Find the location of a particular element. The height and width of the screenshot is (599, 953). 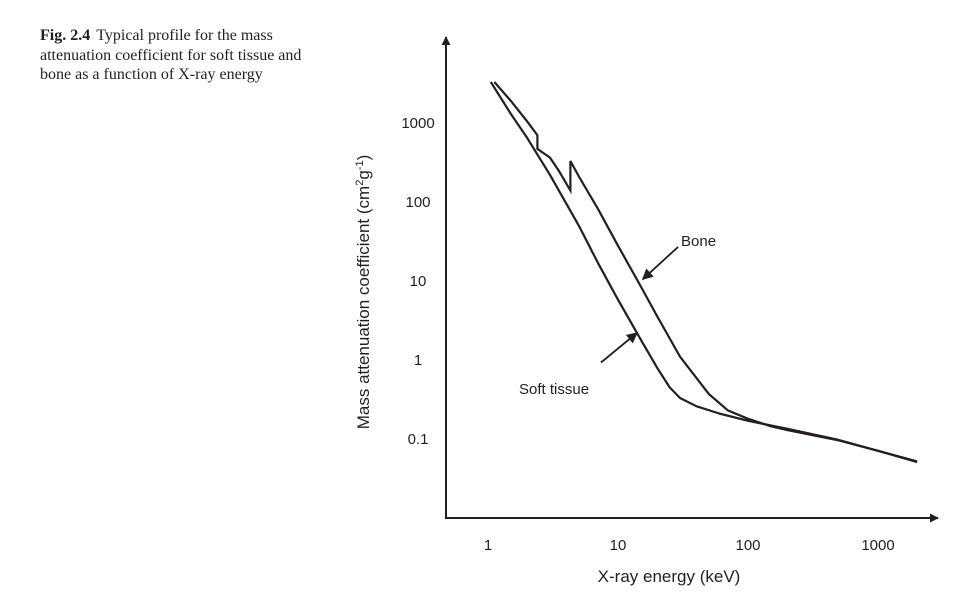

x-tick-labels: 1 10 100 1000 is located at coordinates (689, 545).